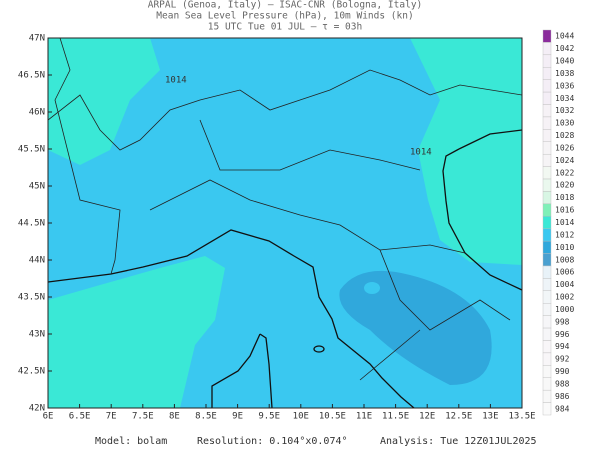 The image size is (600, 450). What do you see at coordinates (564, 147) in the screenshot?
I see `colorbar-label: 1026` at bounding box center [564, 147].